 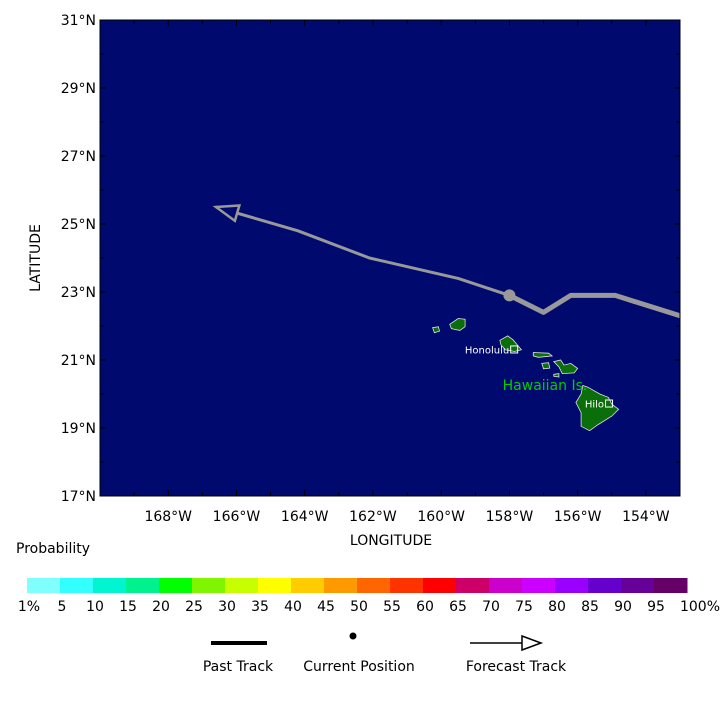 I want to click on probability-colorbar, so click(x=357, y=585).